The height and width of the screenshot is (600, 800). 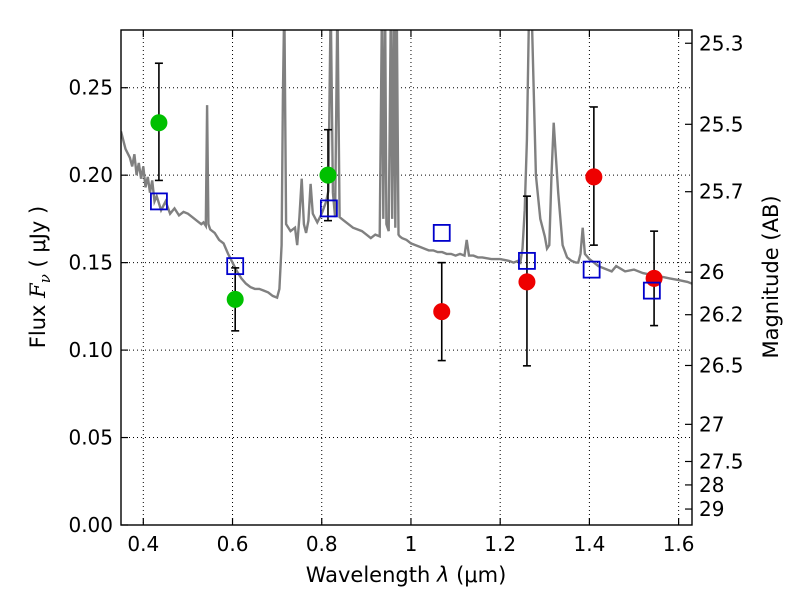 What do you see at coordinates (679, 544) in the screenshot?
I see `x-tick-label: 1.6` at bounding box center [679, 544].